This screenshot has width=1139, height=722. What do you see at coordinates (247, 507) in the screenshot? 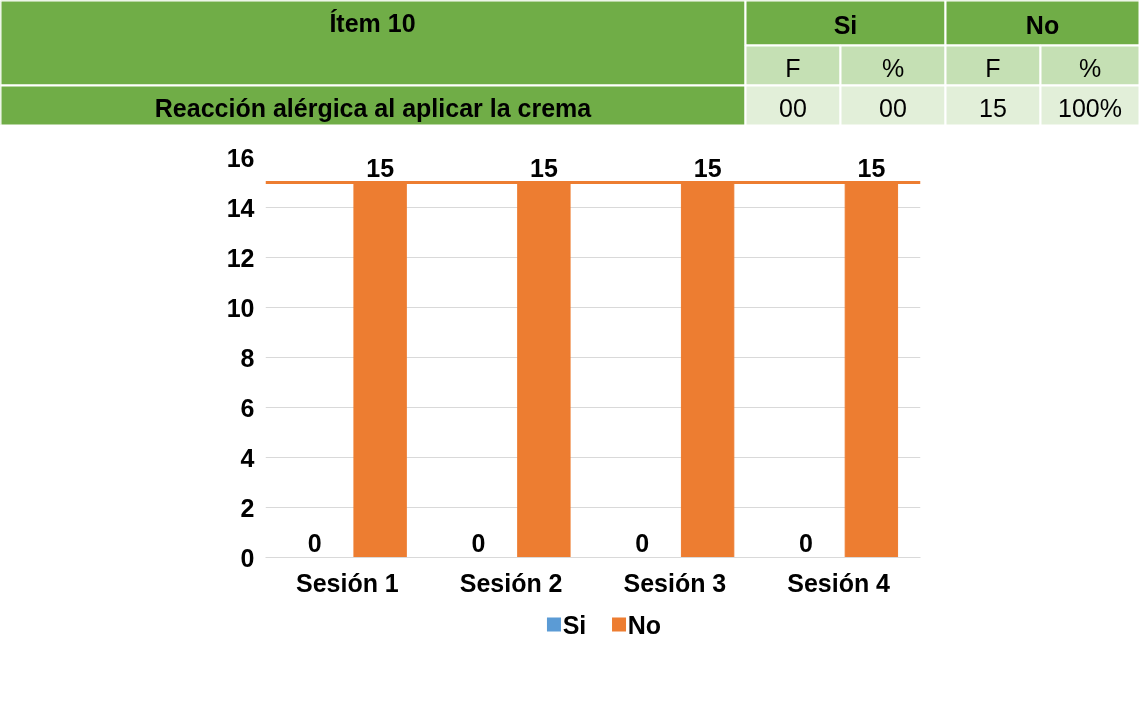
I see `y-tick-label: 2` at bounding box center [247, 507].